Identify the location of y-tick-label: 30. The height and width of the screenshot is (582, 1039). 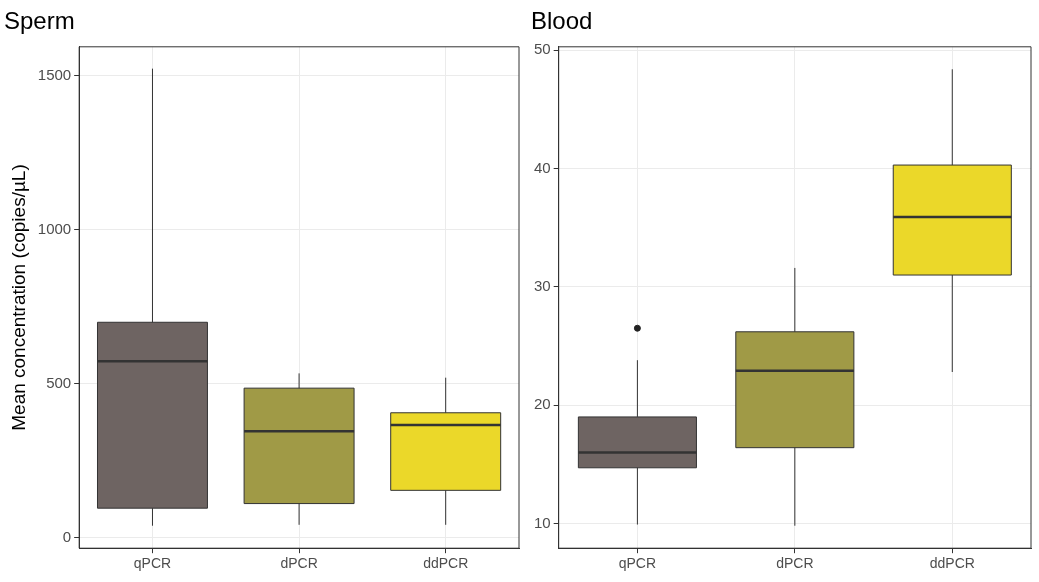
(542, 285).